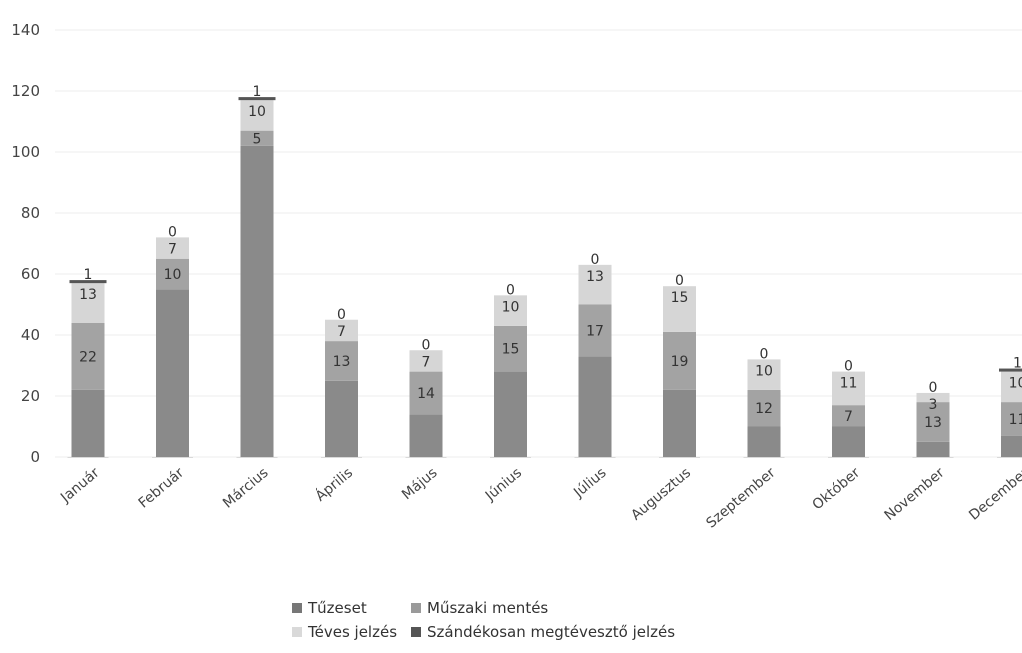  I want to click on y-tick-label: 0, so click(35, 457).